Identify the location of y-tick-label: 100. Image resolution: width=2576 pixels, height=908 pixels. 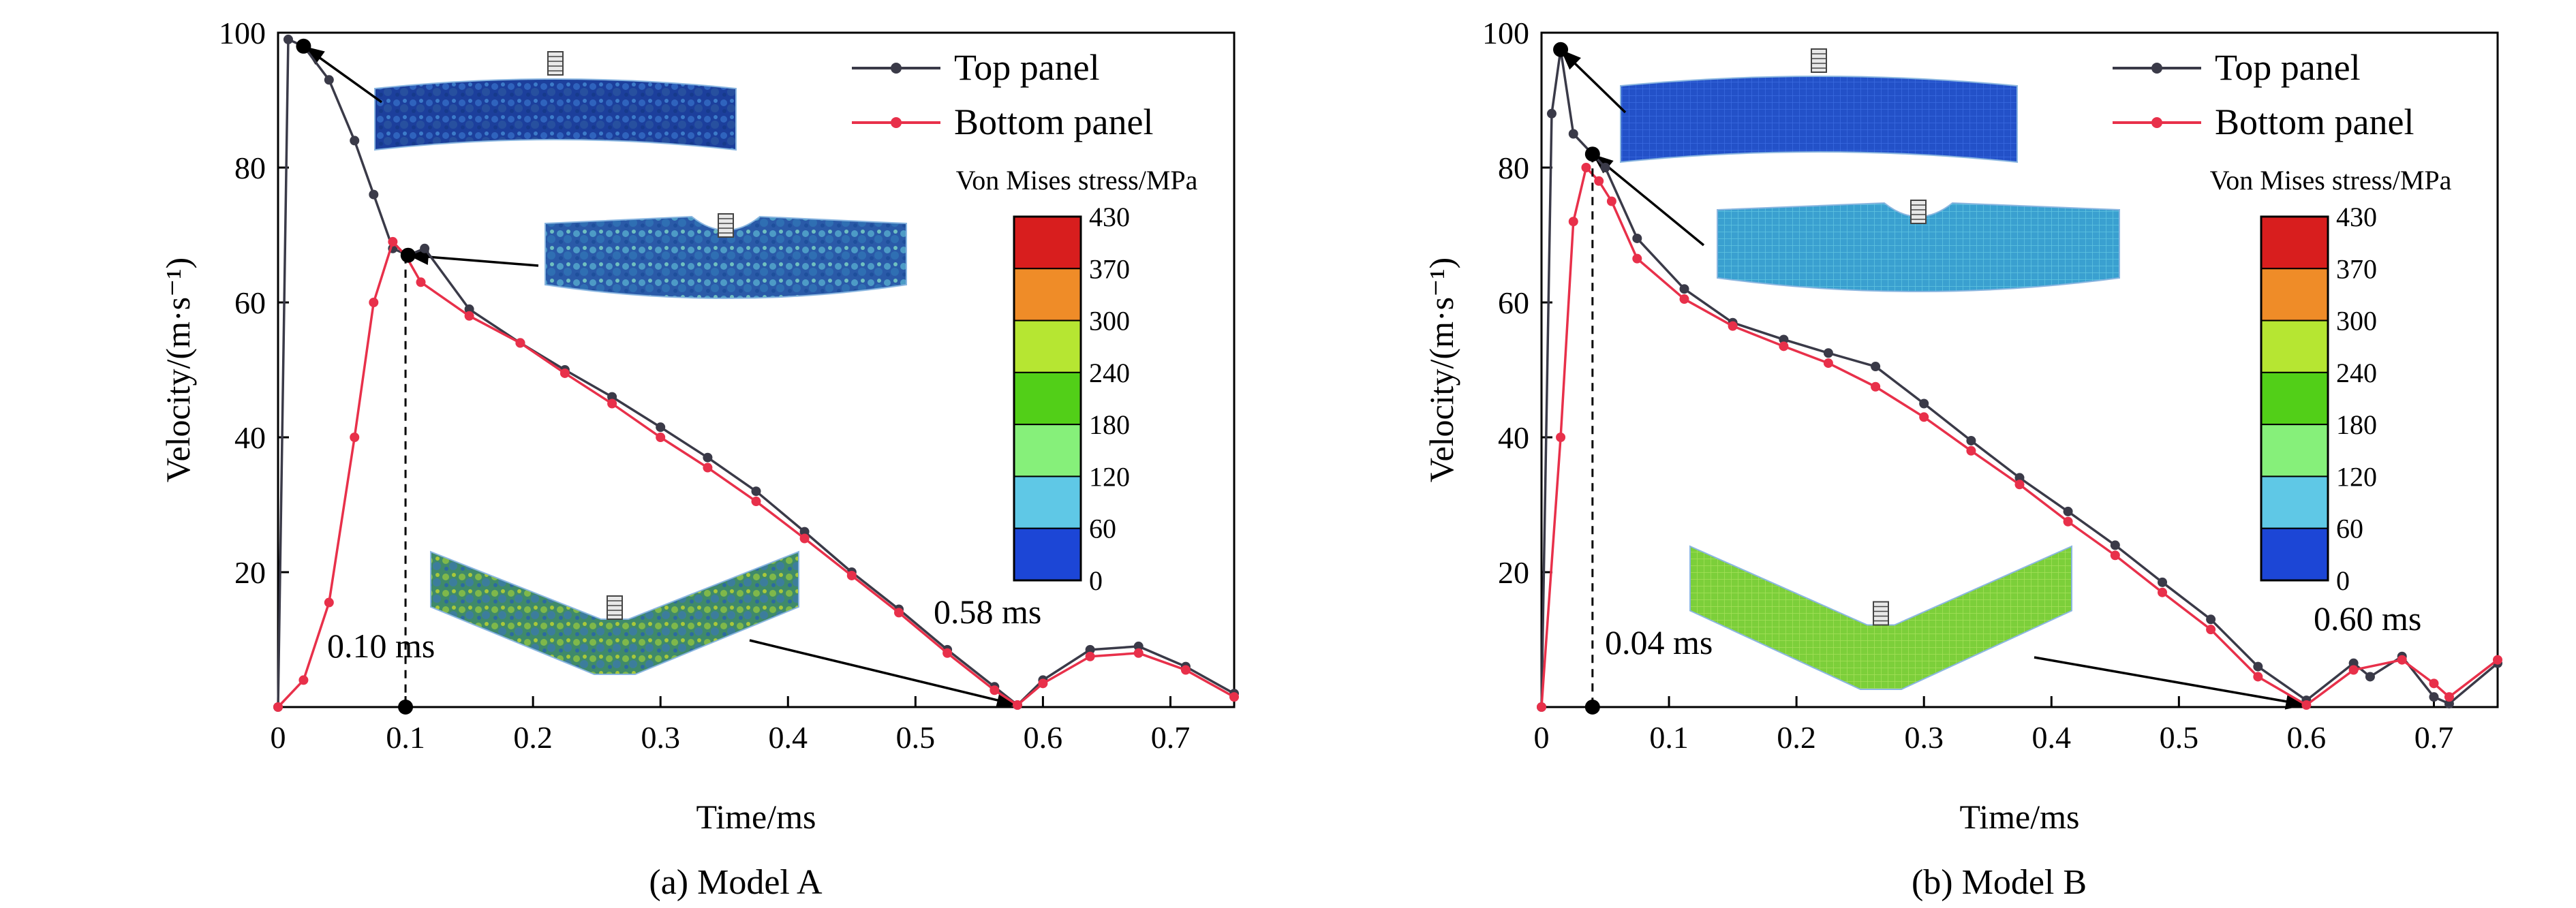
(1506, 33).